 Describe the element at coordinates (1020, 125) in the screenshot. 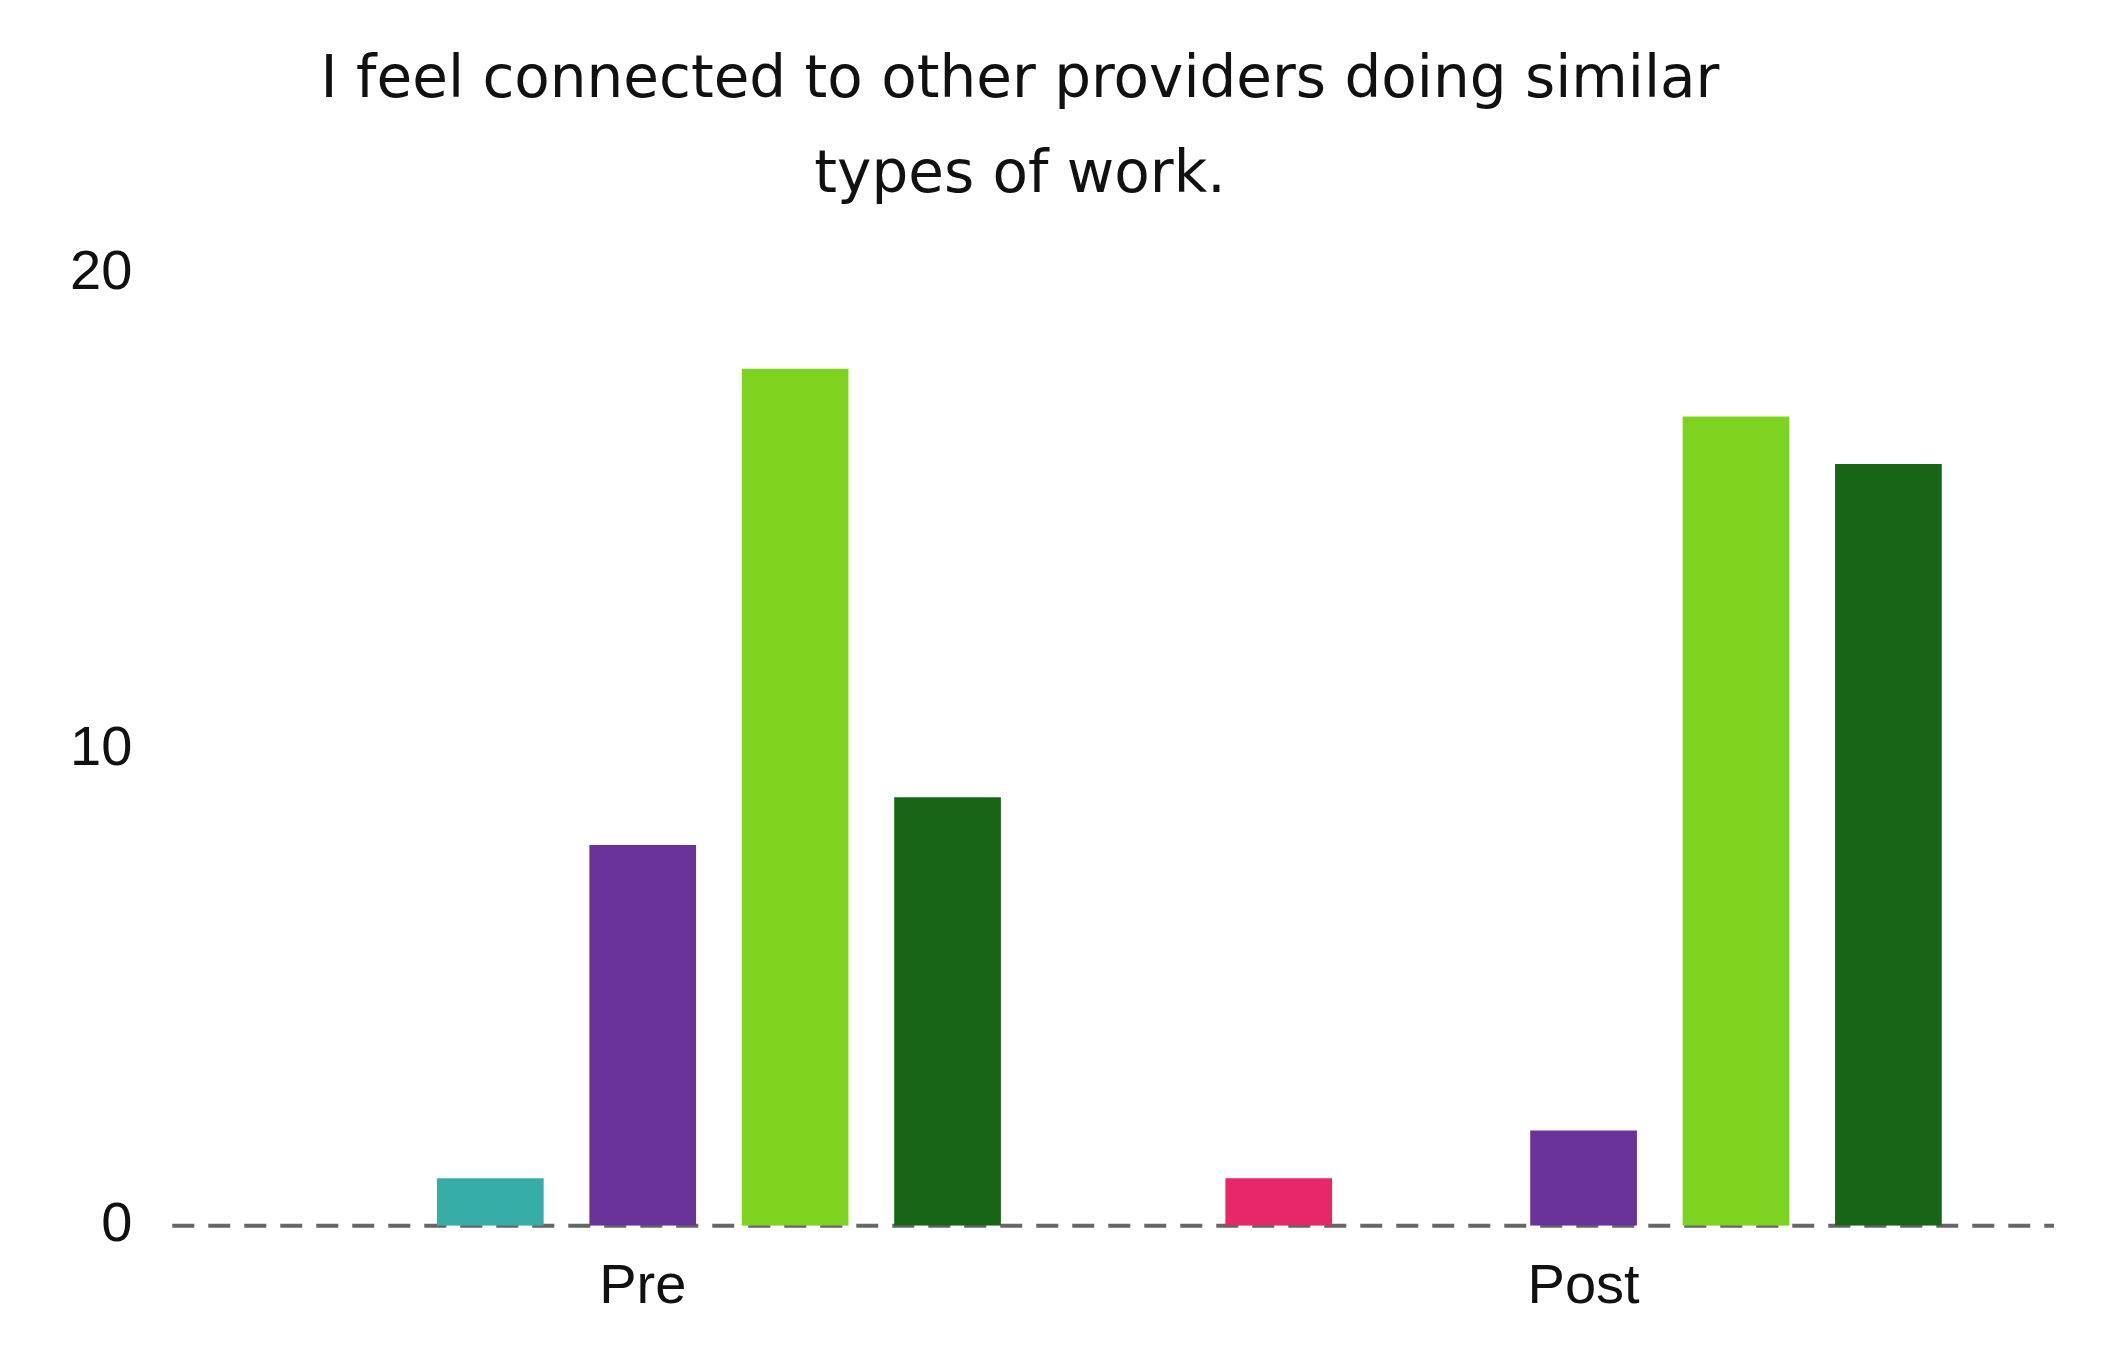

I see `chart-title: I feel connected to other providers doing similar types of work.` at that location.